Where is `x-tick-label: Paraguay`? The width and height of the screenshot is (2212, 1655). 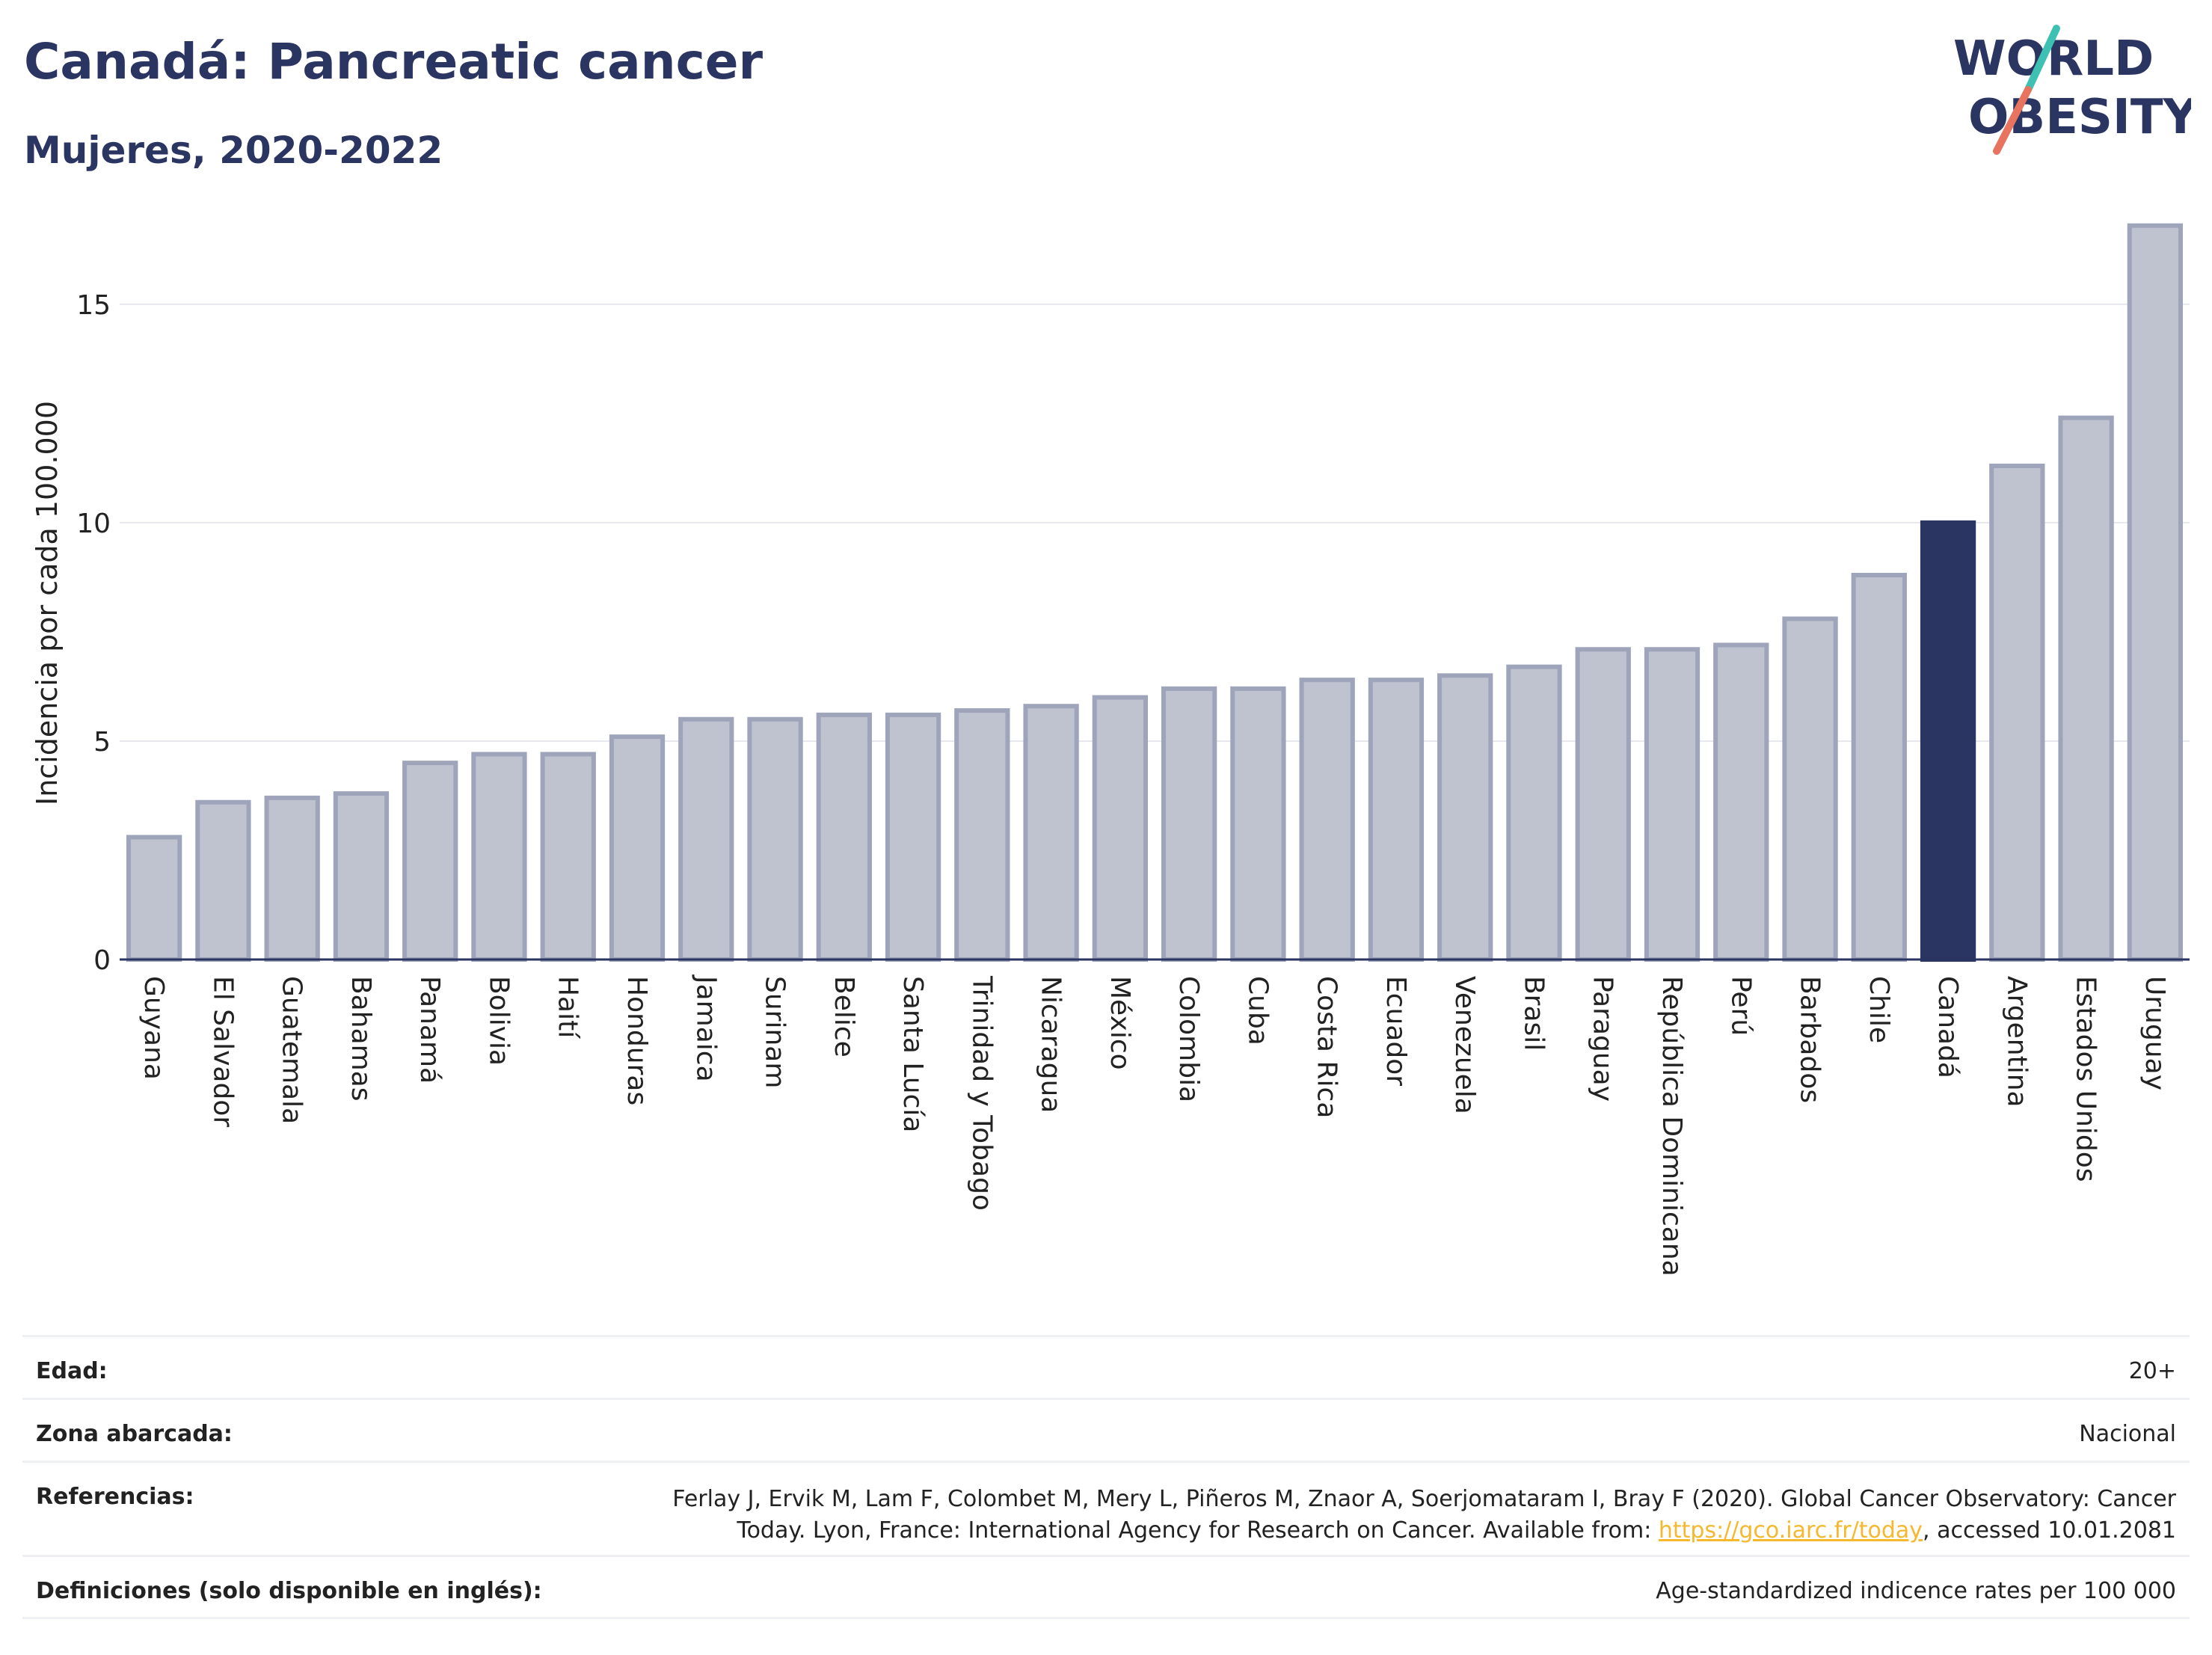
x-tick-label: Paraguay is located at coordinates (1603, 1039).